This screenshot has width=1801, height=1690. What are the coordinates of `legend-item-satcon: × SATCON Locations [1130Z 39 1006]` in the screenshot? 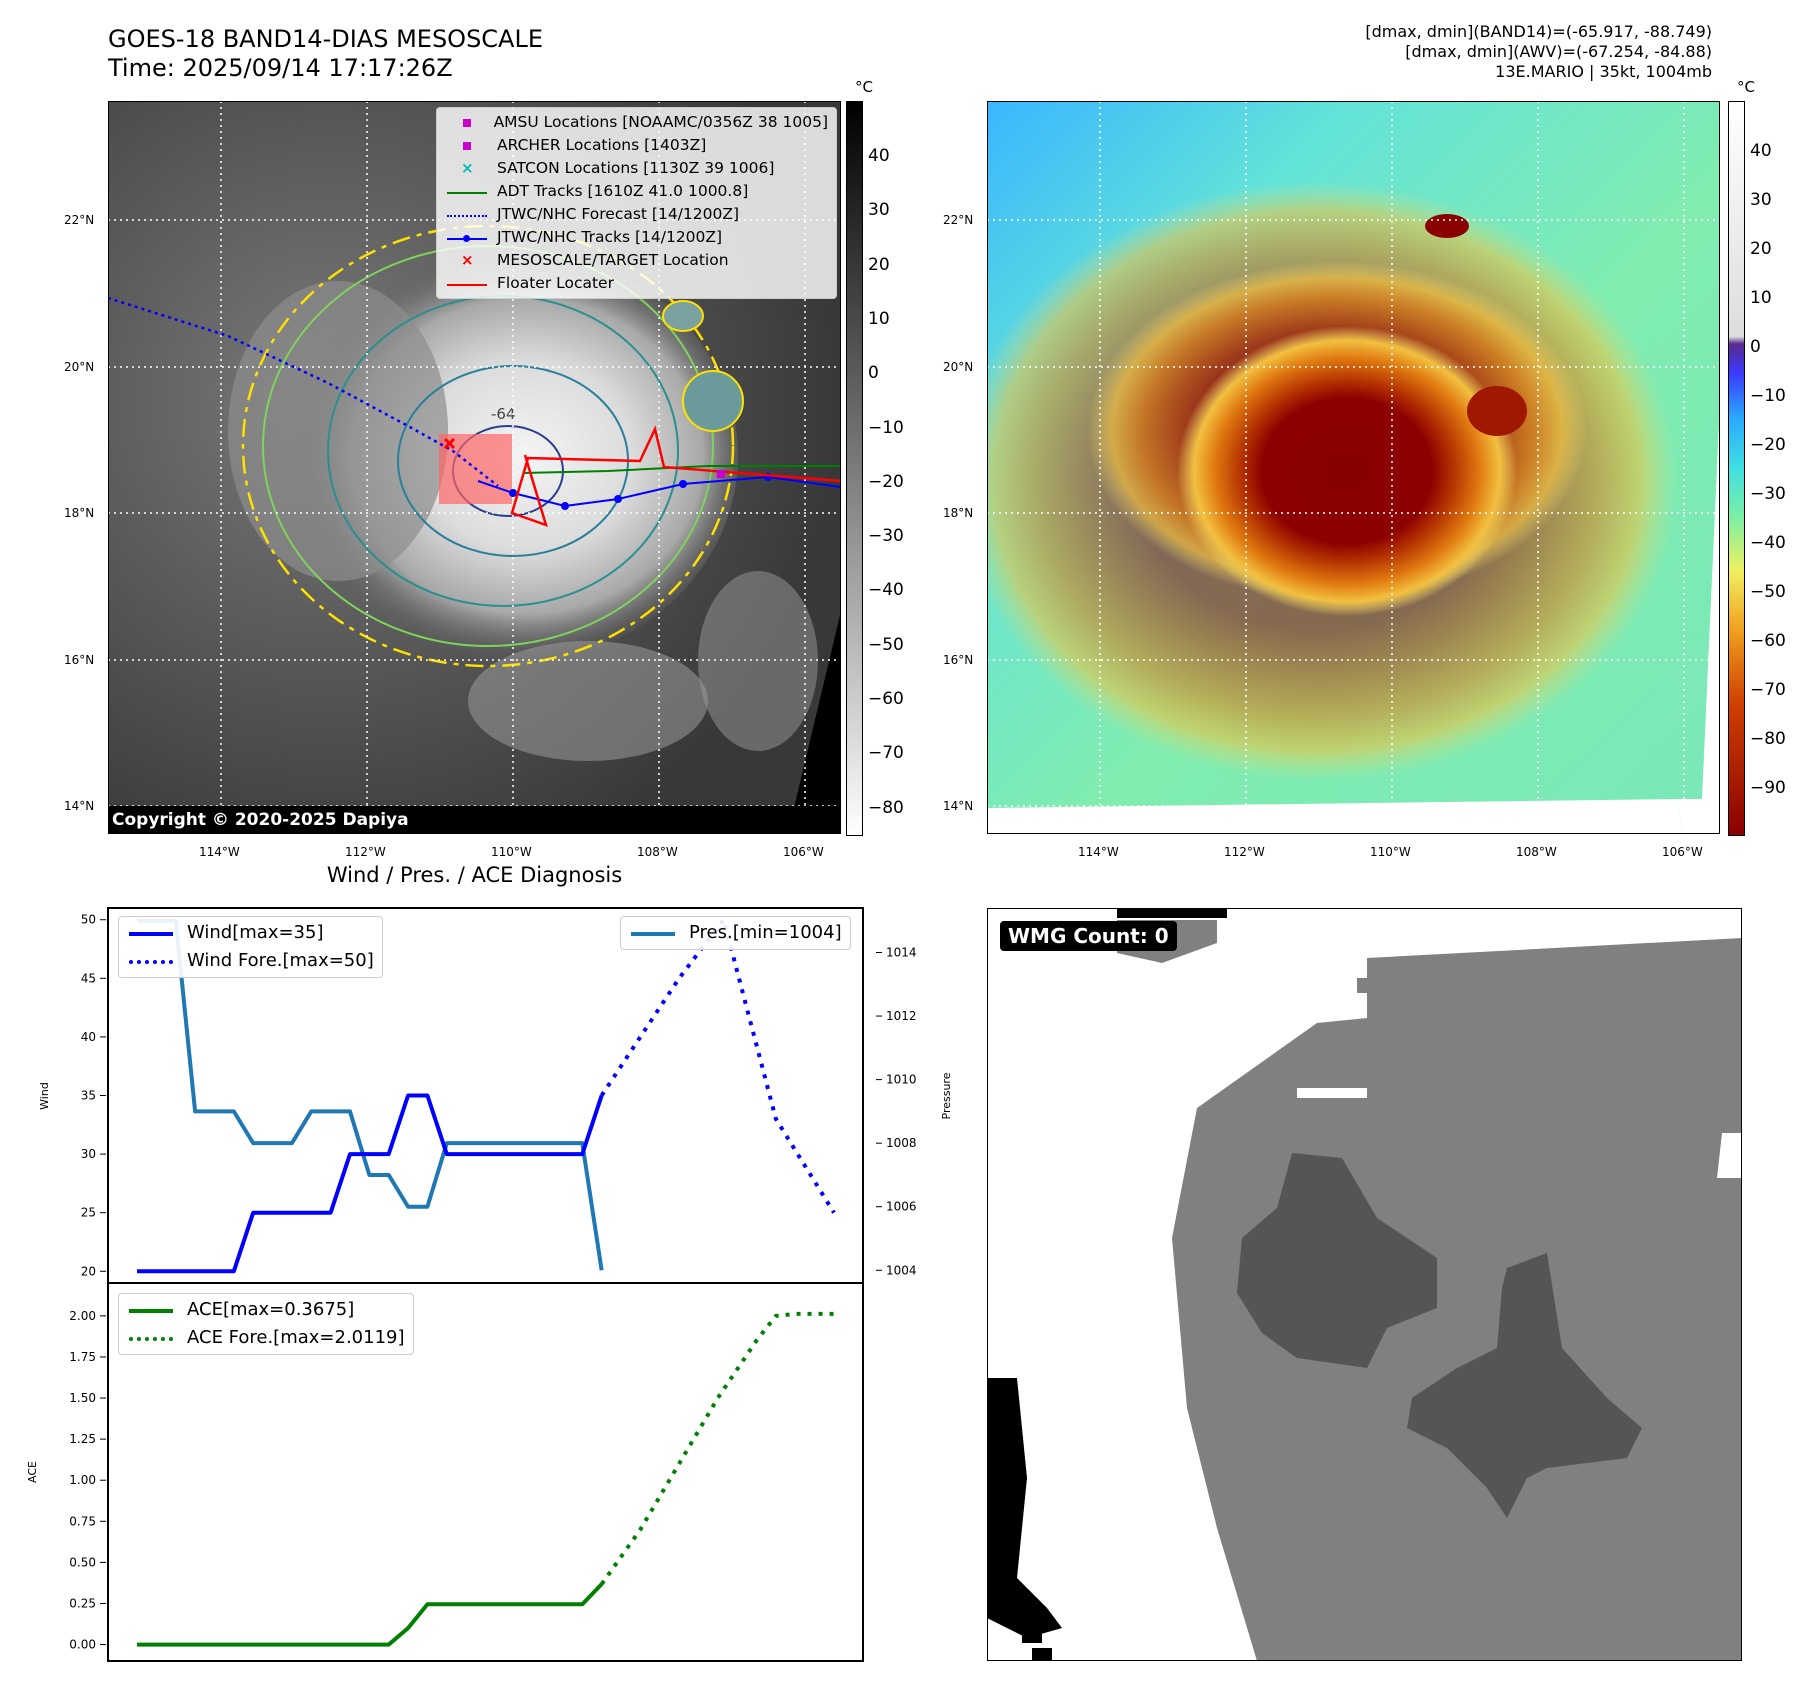 It's located at (636, 168).